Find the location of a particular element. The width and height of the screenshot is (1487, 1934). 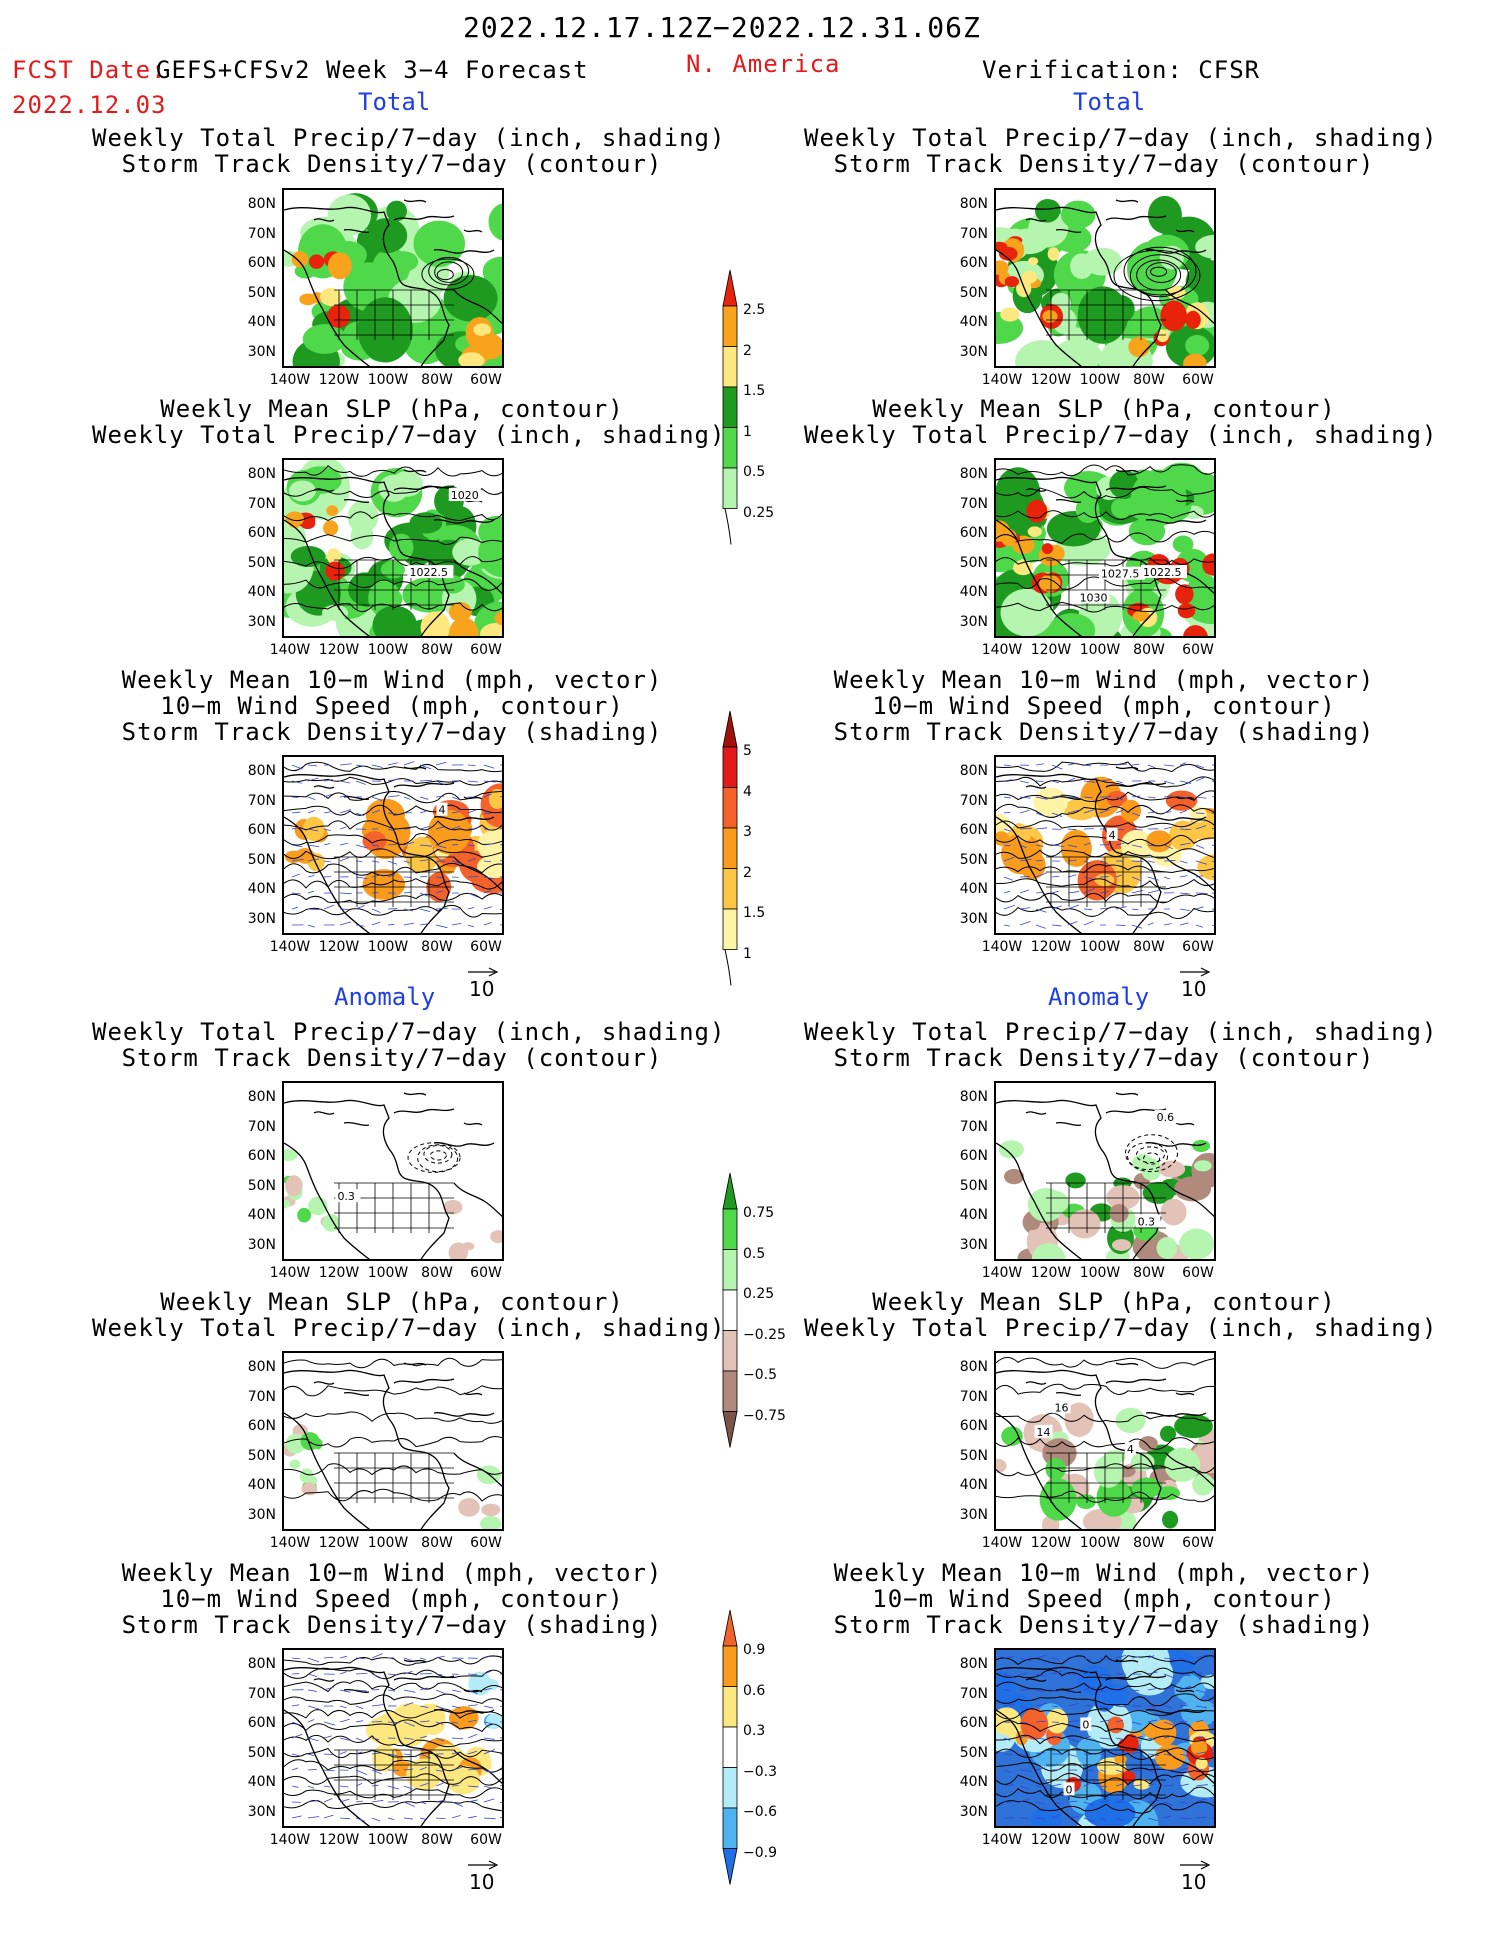

colorbar-label-storm_total: 5 is located at coordinates (747, 751).